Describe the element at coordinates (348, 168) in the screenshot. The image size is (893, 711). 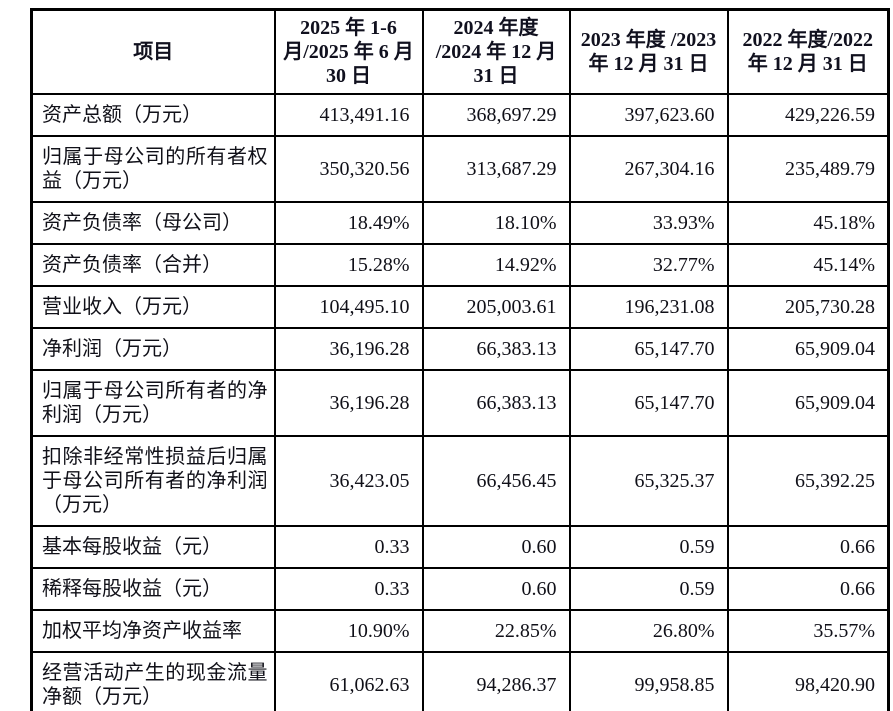
I see `value-cell: 350,320.56` at that location.